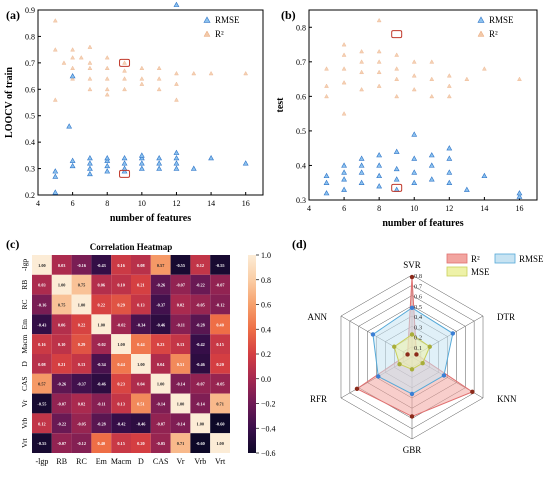  Describe the element at coordinates (42, 423) in the screenshot. I see `heatmap-cell-value: 0.12` at that location.